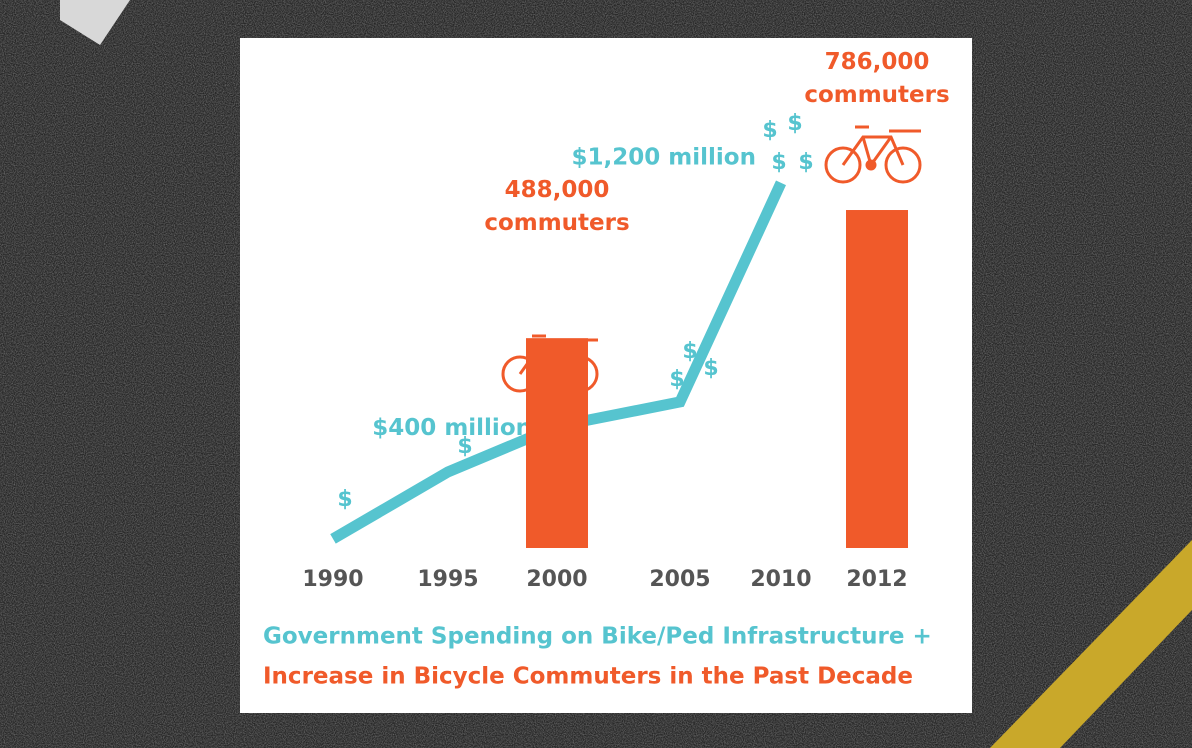 This screenshot has width=1192, height=748. Describe the element at coordinates (664, 157) in the screenshot. I see `line-label: $1,200 million` at that location.